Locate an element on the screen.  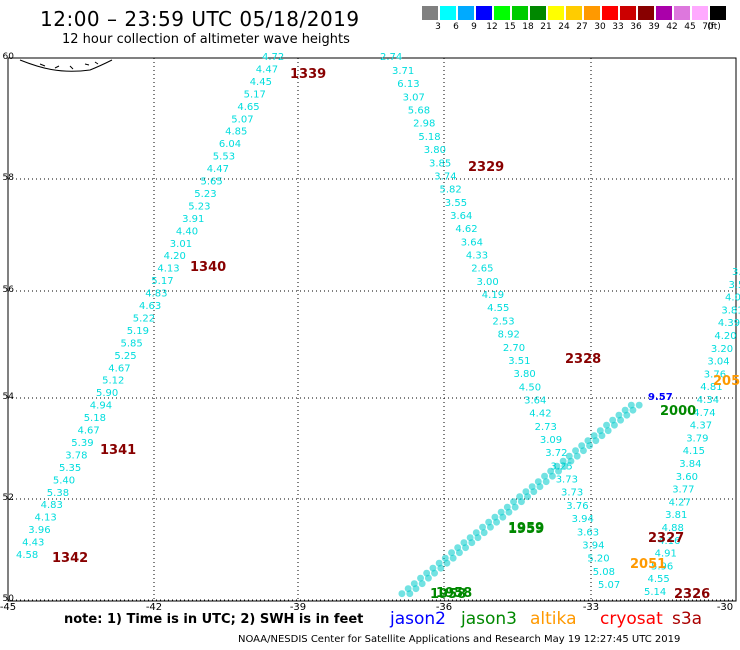
wave-height-value: 3.09 is located at coordinates (551, 440).